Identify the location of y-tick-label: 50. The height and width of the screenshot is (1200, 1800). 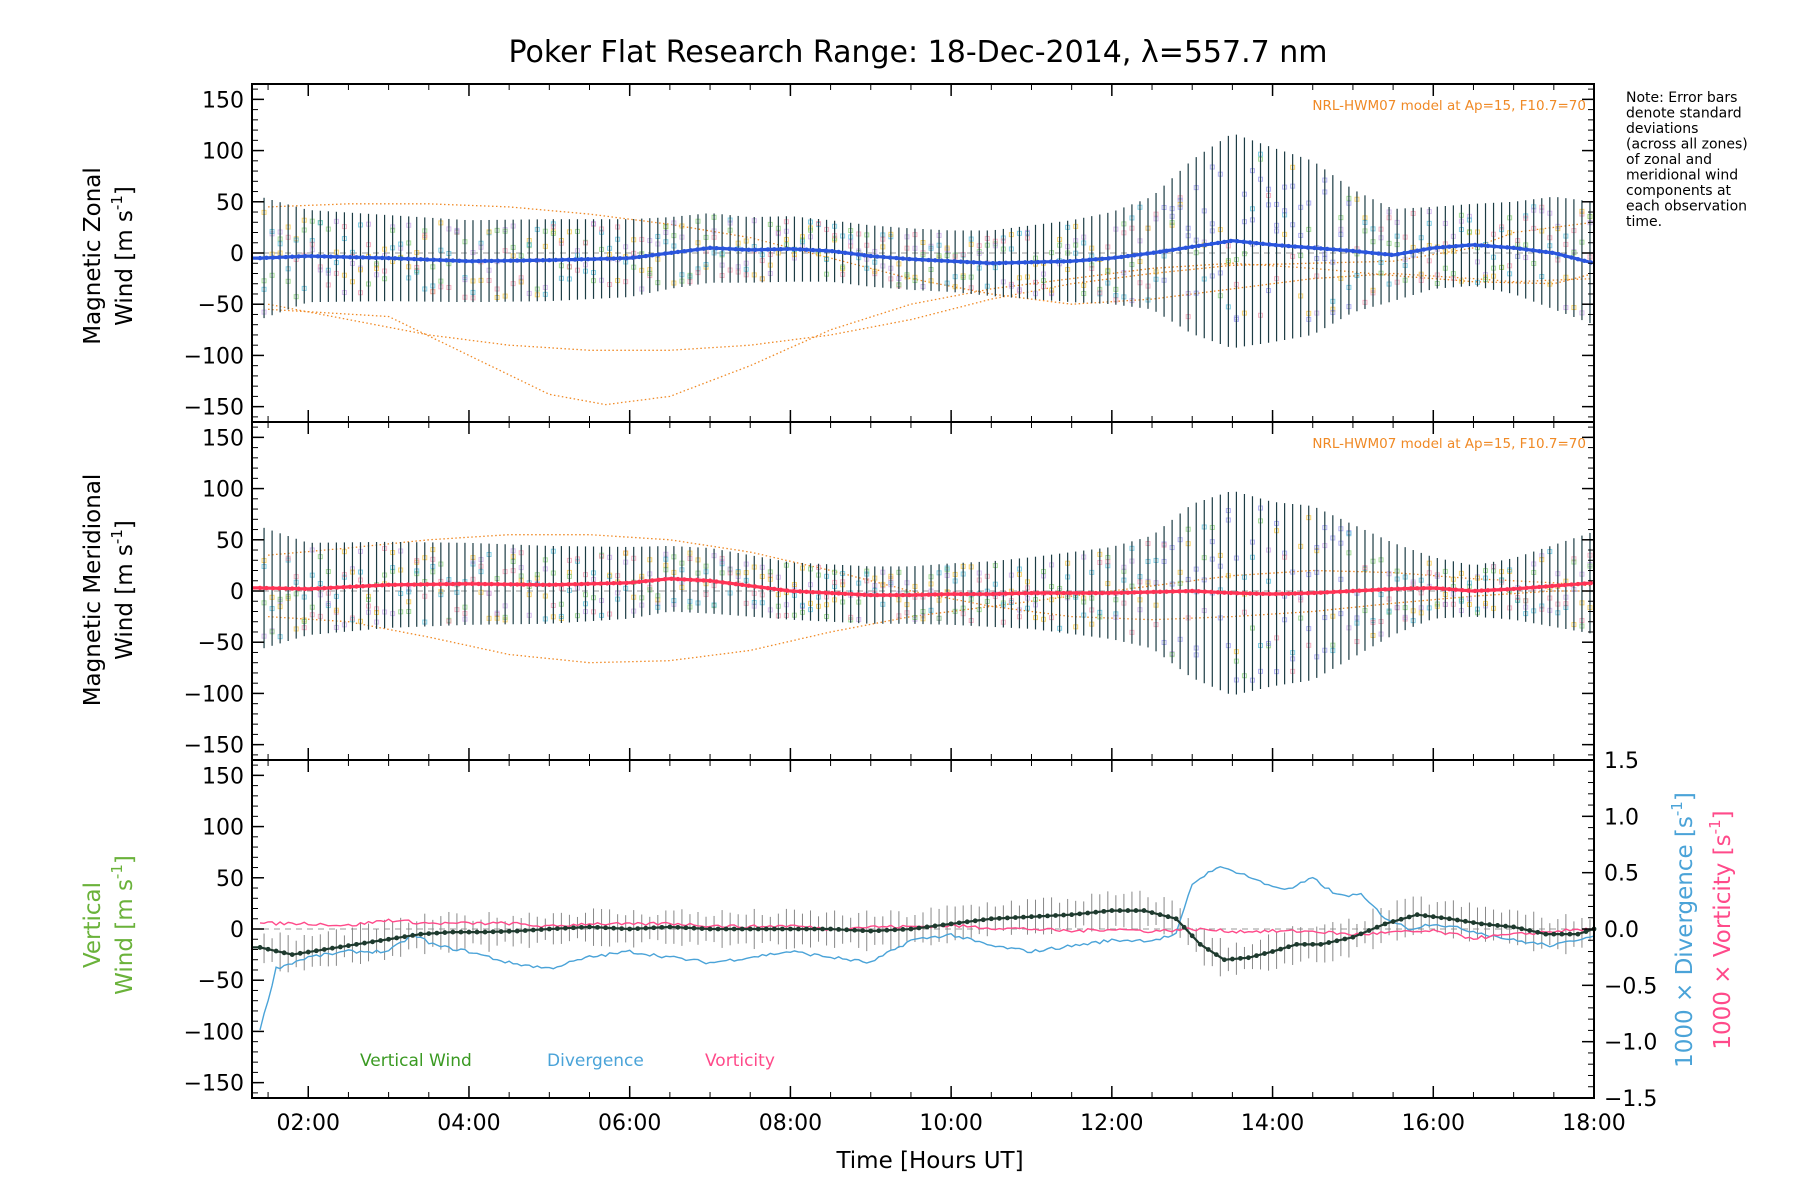
(230, 203).